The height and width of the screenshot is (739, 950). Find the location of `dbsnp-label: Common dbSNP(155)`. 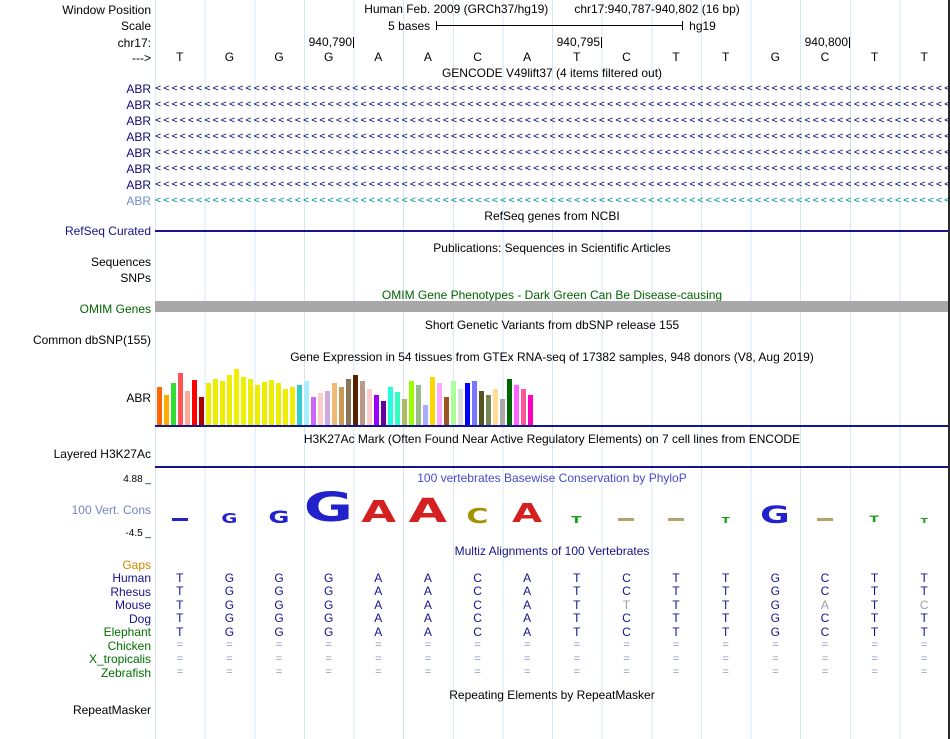

dbsnp-label: Common dbSNP(155) is located at coordinates (91, 340).